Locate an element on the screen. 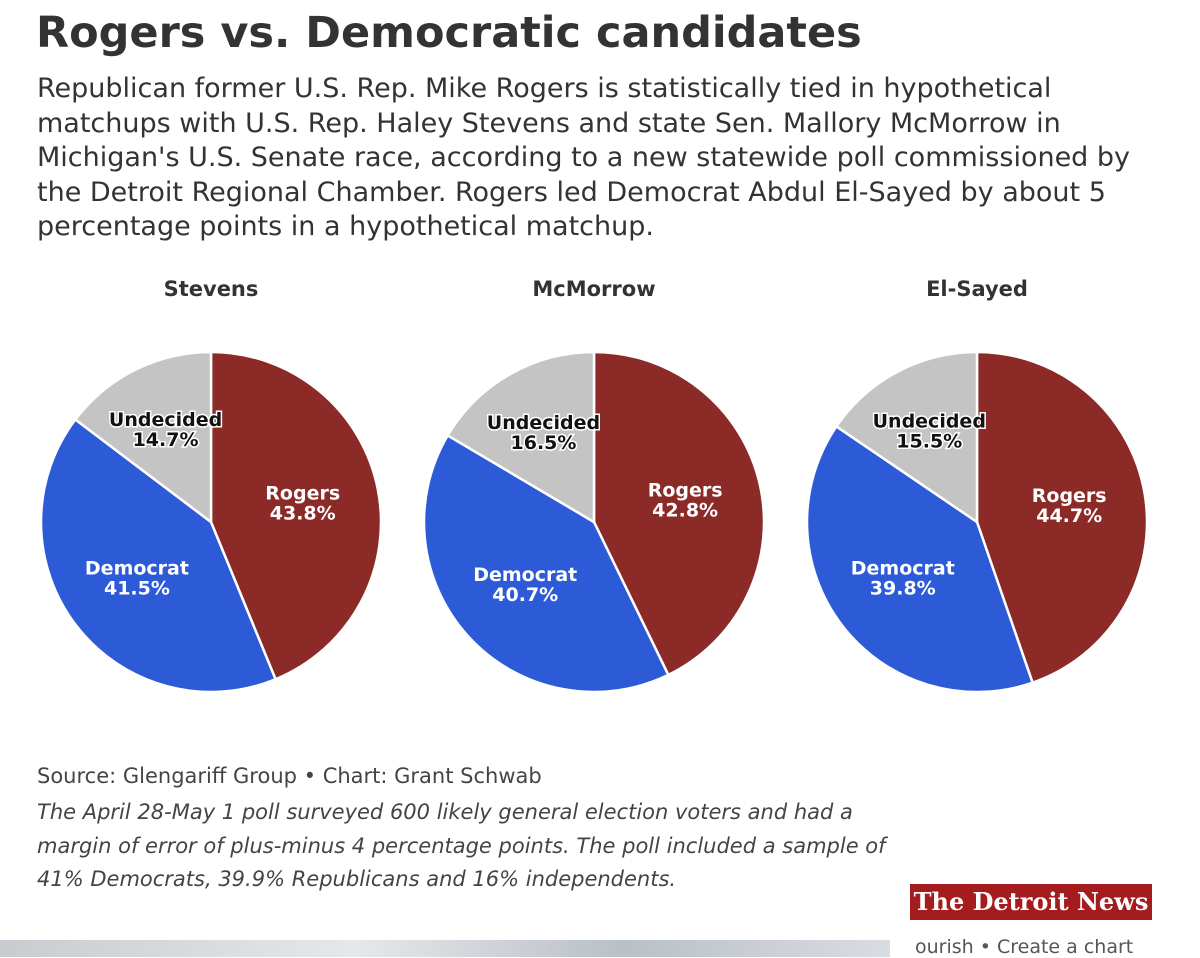 The width and height of the screenshot is (1200, 958). slice-value-label: 15.5% is located at coordinates (929, 441).